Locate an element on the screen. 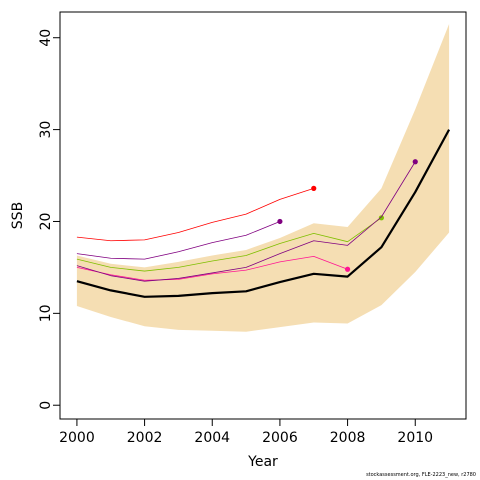 This screenshot has width=480, height=480. x-axis: 2000 2002 2004 2006 2008 2010 is located at coordinates (246, 432).